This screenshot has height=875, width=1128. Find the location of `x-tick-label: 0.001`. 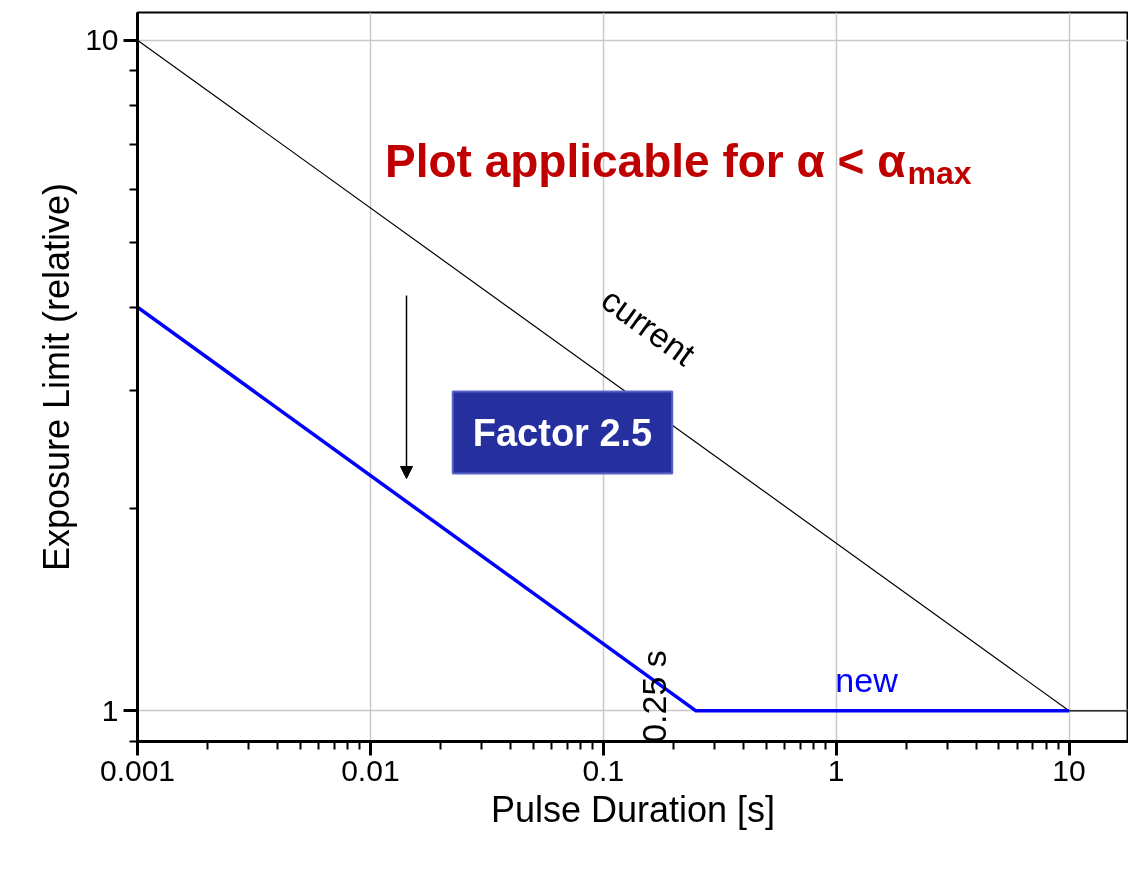

x-tick-label: 0.001 is located at coordinates (137, 770).